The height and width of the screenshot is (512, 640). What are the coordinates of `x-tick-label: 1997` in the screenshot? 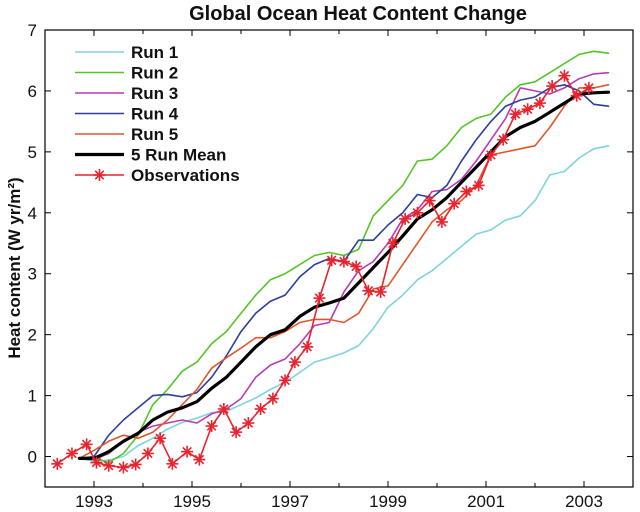 It's located at (290, 501).